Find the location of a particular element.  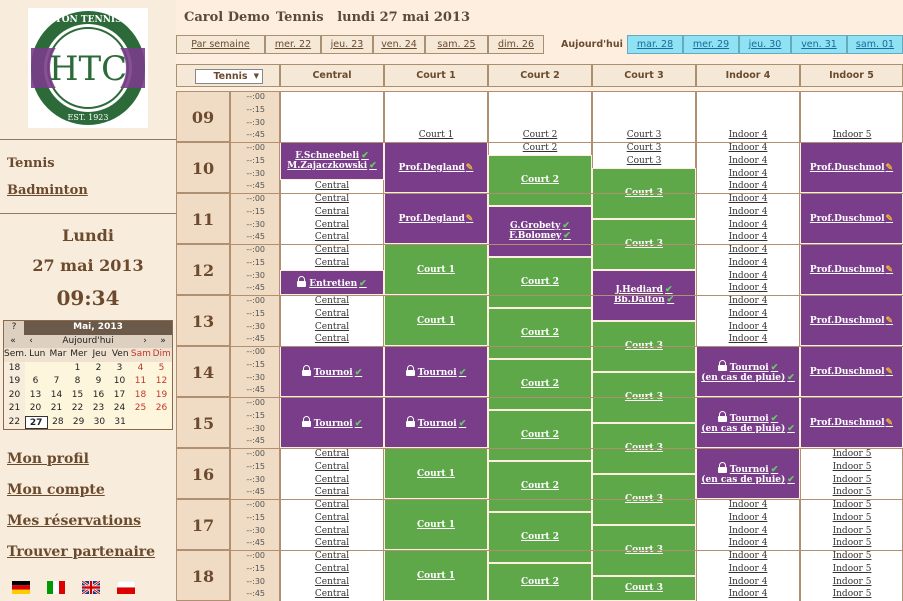

calendar-day: 29 is located at coordinates (78, 422).